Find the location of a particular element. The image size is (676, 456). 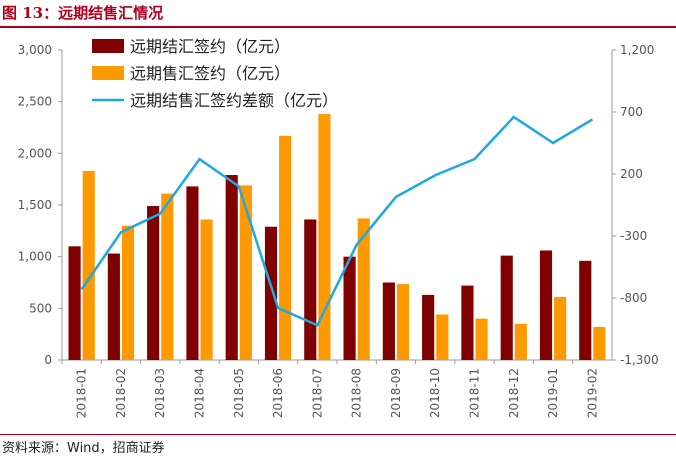

title-rule is located at coordinates (338, 27).